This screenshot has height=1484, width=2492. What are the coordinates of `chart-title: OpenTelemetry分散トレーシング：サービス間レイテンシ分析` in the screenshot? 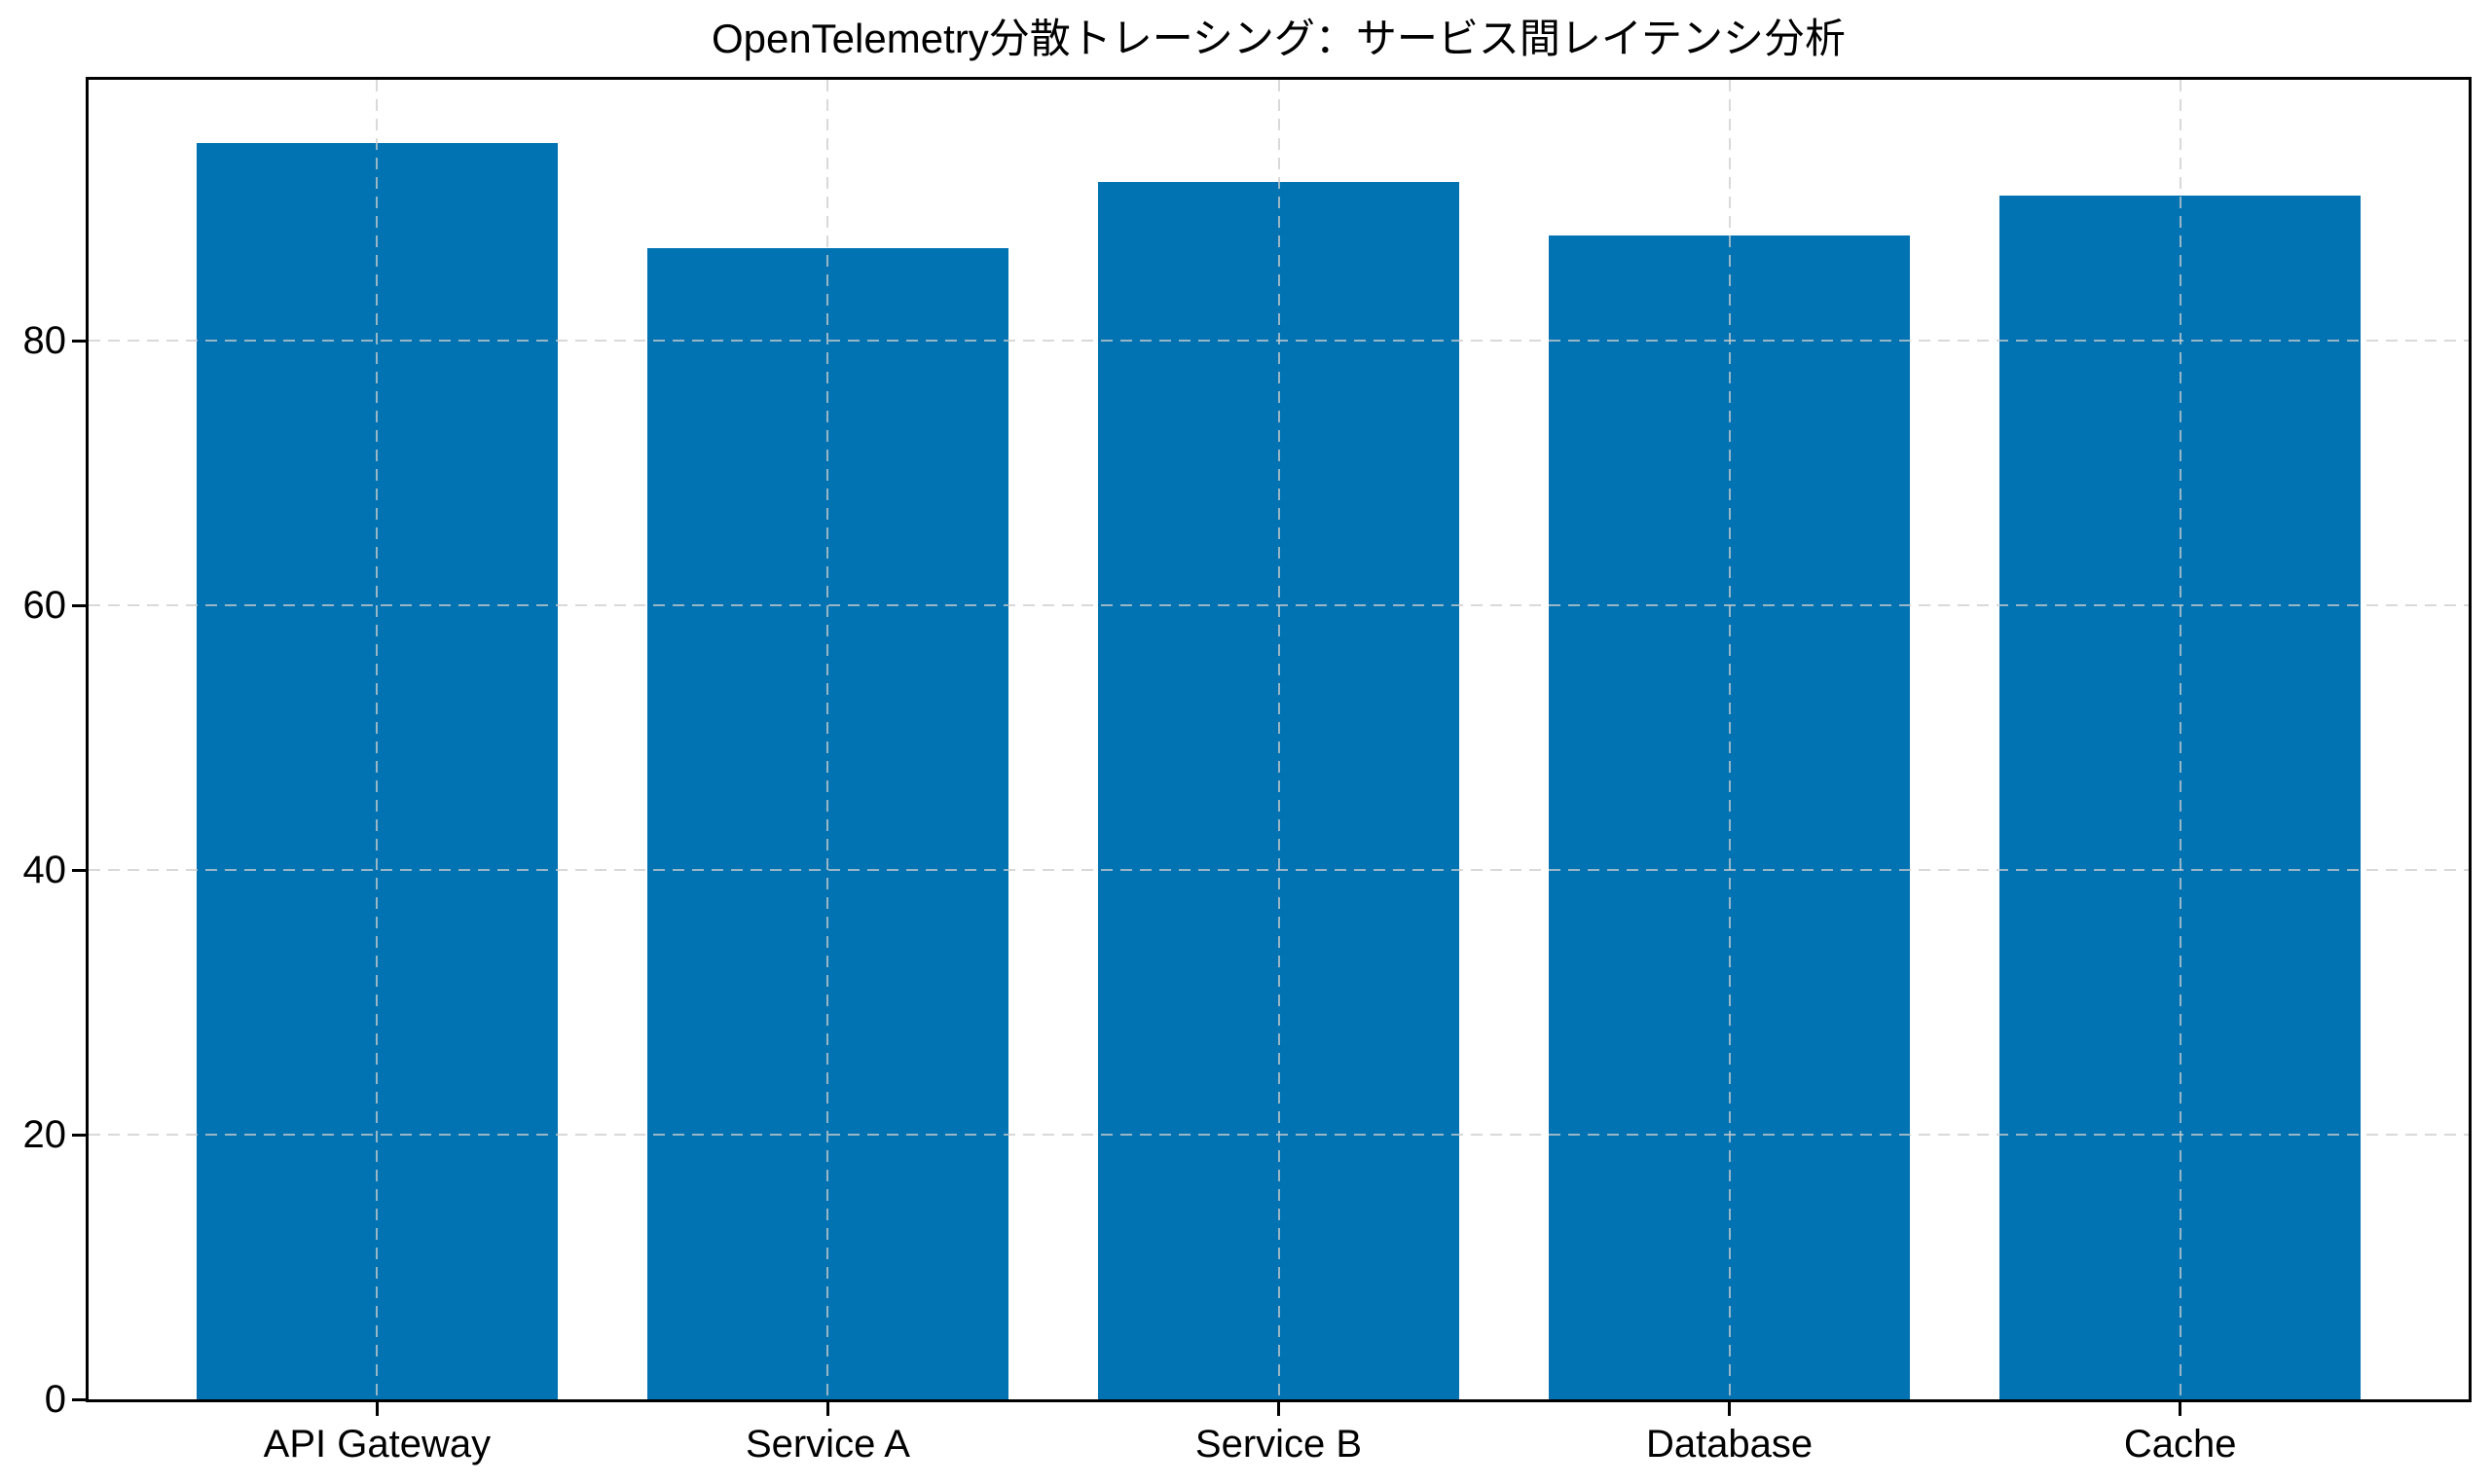 It's located at (1279, 38).